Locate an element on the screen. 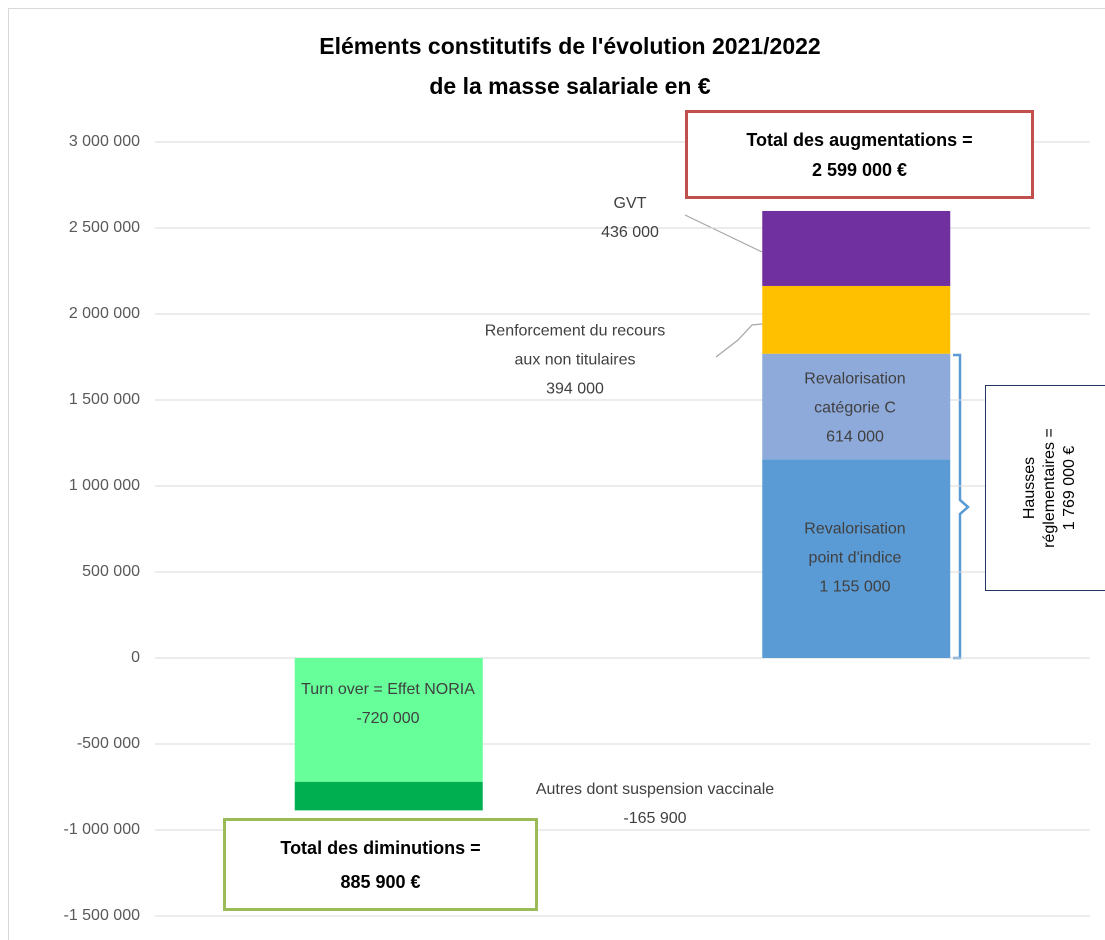  total-decrease-box: Total des diminutions = 885 900 € is located at coordinates (380, 864).